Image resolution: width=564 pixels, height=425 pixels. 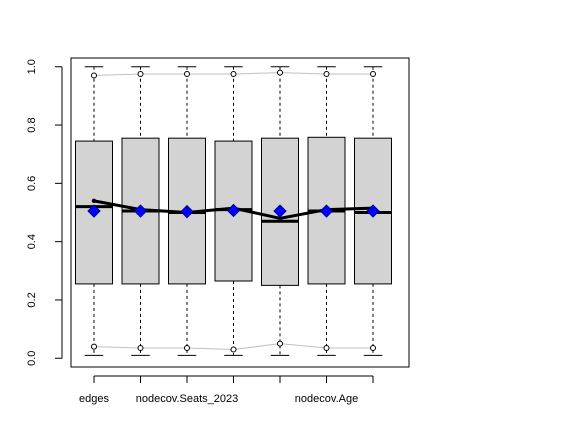 I want to click on y-tick-label: 0.2, so click(x=32, y=299).